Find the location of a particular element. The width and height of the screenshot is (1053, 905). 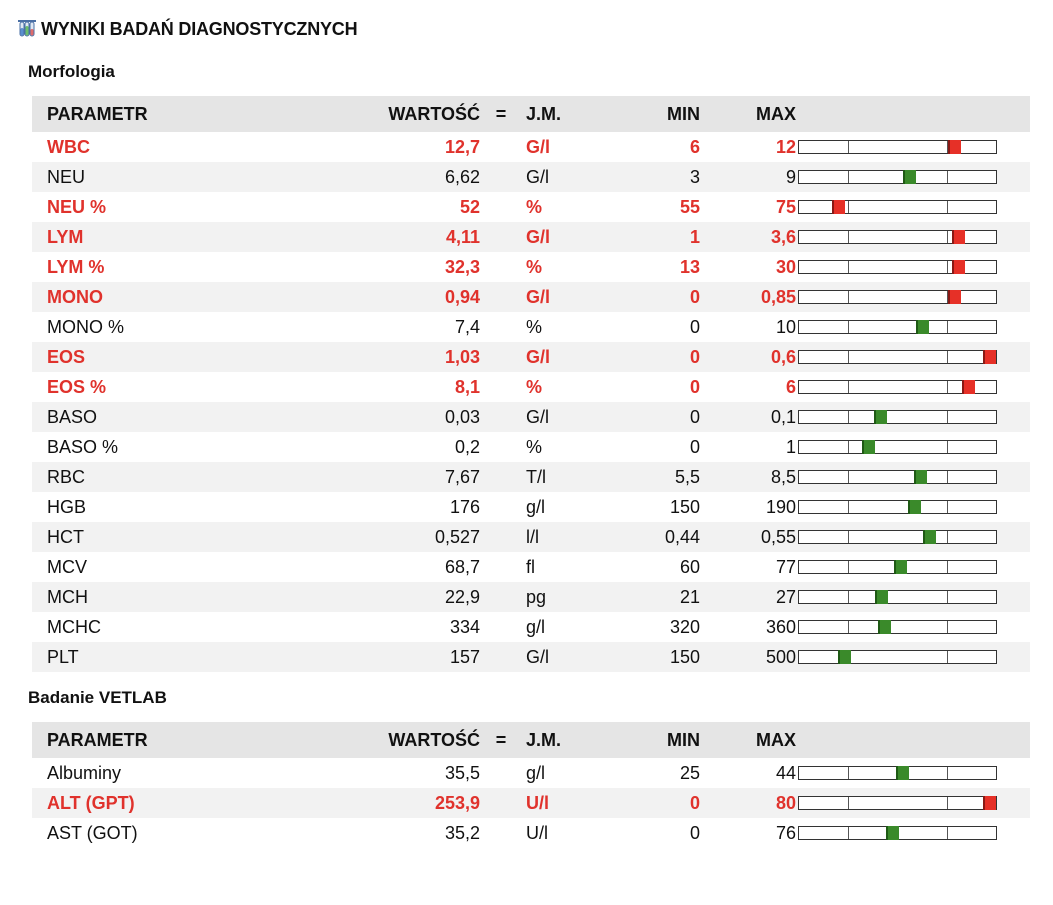

header-min: MIN is located at coordinates (683, 113).